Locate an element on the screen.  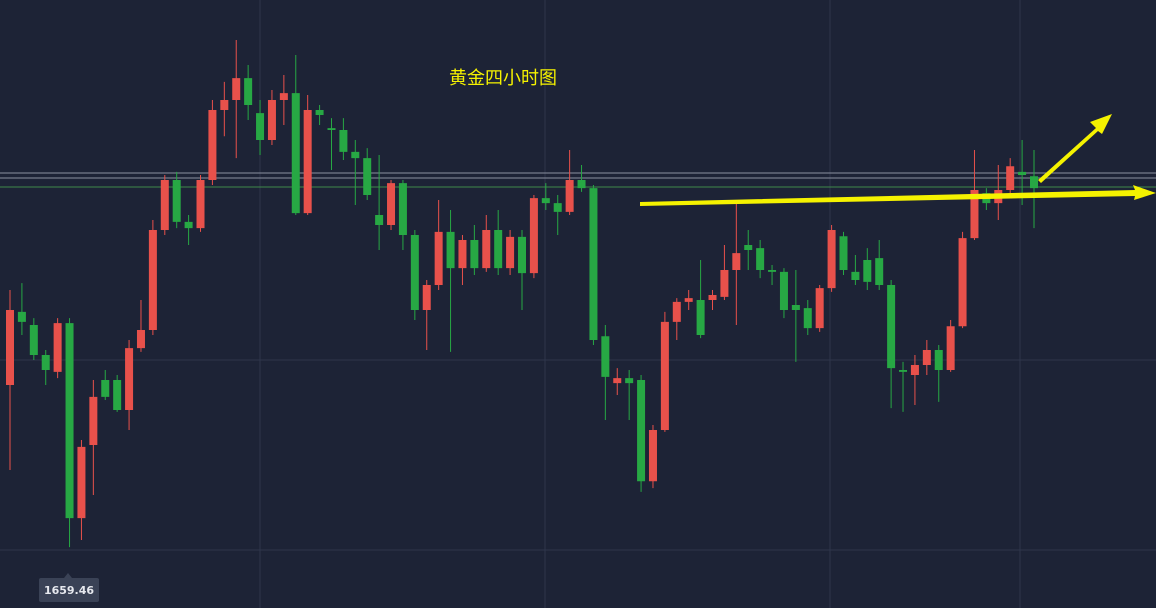
price-label: 1659.46 is located at coordinates (69, 590).